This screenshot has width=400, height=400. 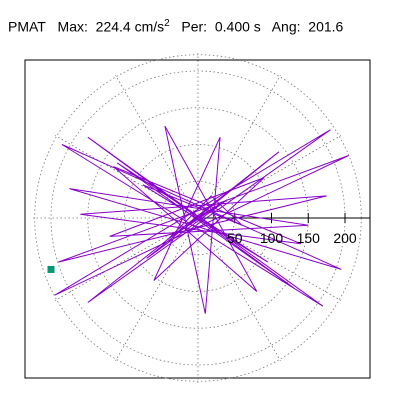 What do you see at coordinates (167, 23) in the screenshot?
I see `max-unit-exponent: 2` at bounding box center [167, 23].